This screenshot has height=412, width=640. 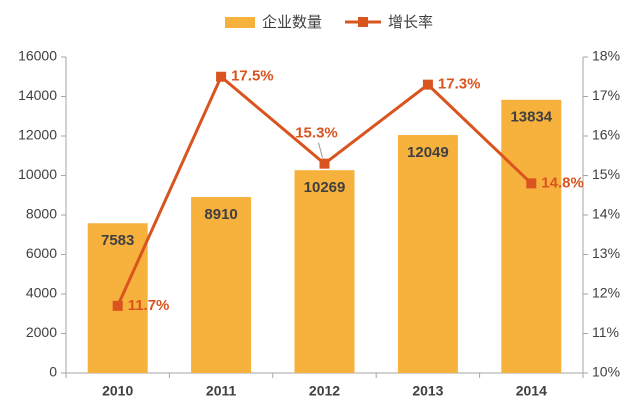 I want to click on y-tick-label: 14000, so click(x=37, y=95).